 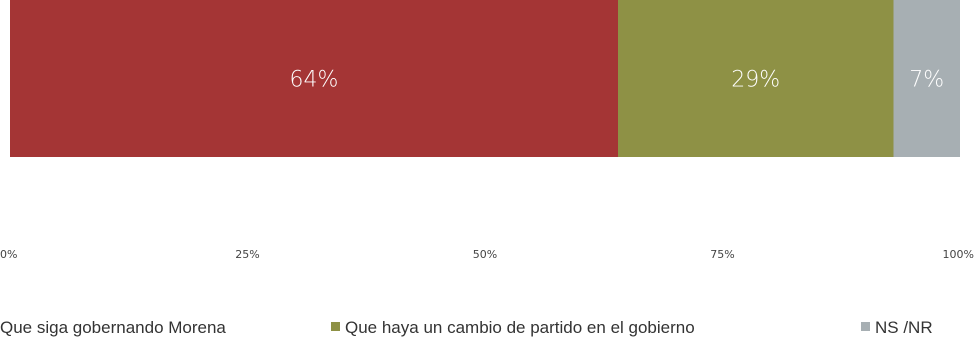 What do you see at coordinates (8, 254) in the screenshot?
I see `x-tick-label-0: 0%` at bounding box center [8, 254].